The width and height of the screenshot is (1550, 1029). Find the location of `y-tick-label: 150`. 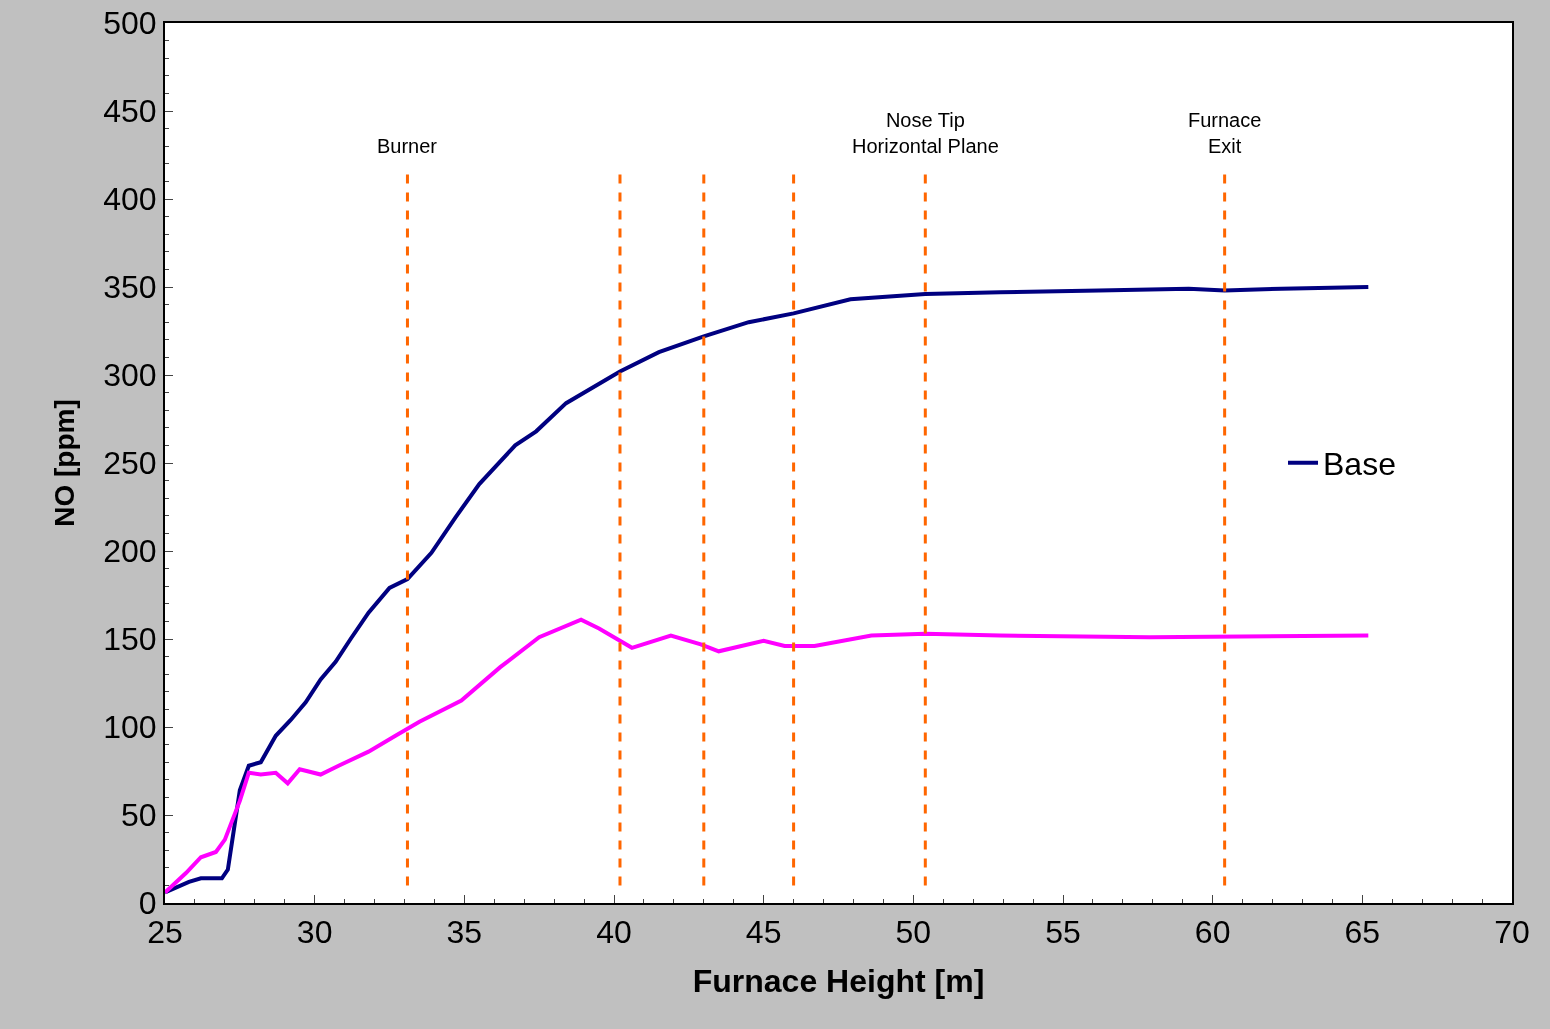

y-tick-label: 150 is located at coordinates (130, 639).